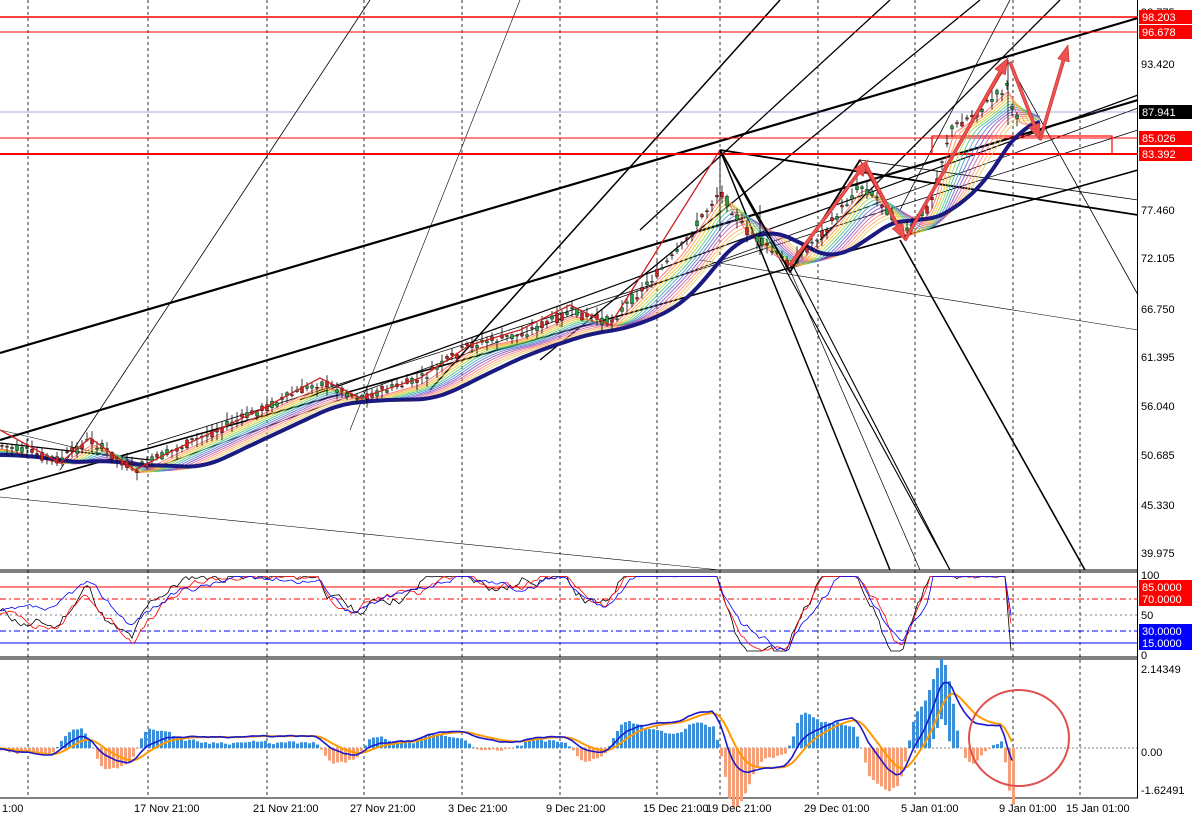 The image size is (1194, 819). What do you see at coordinates (1022, 145) in the screenshot?
I see `zone-rectangle` at bounding box center [1022, 145].